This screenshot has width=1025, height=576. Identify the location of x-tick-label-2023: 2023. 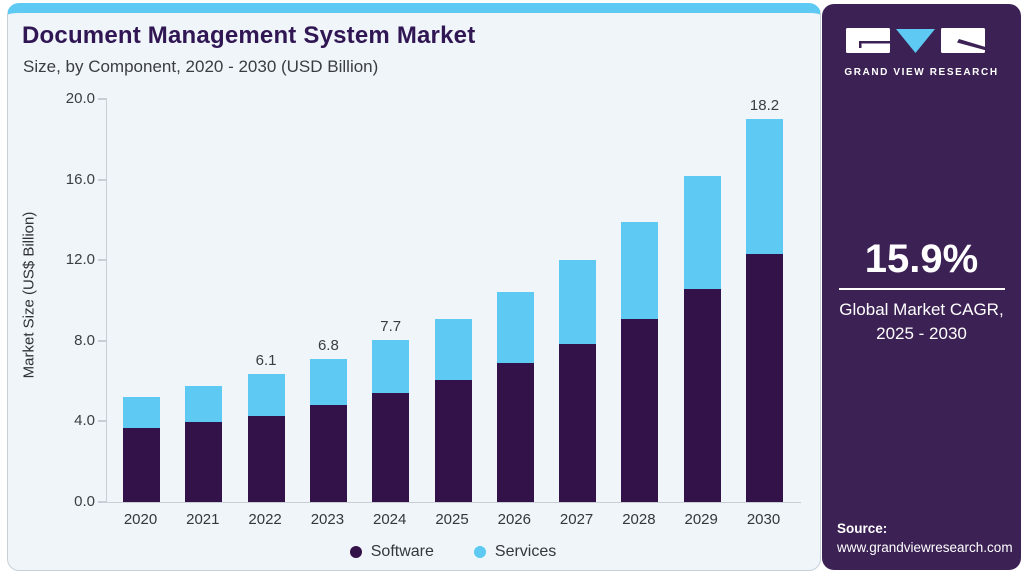
(327, 519).